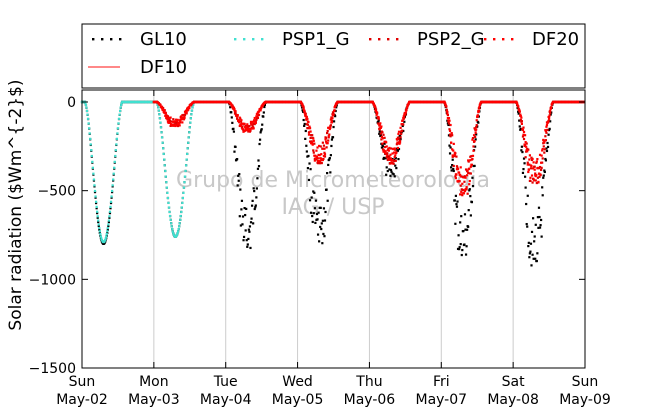 This screenshot has height=409, width=650. Describe the element at coordinates (52, 280) in the screenshot. I see `y-tick-label: −1000` at that location.